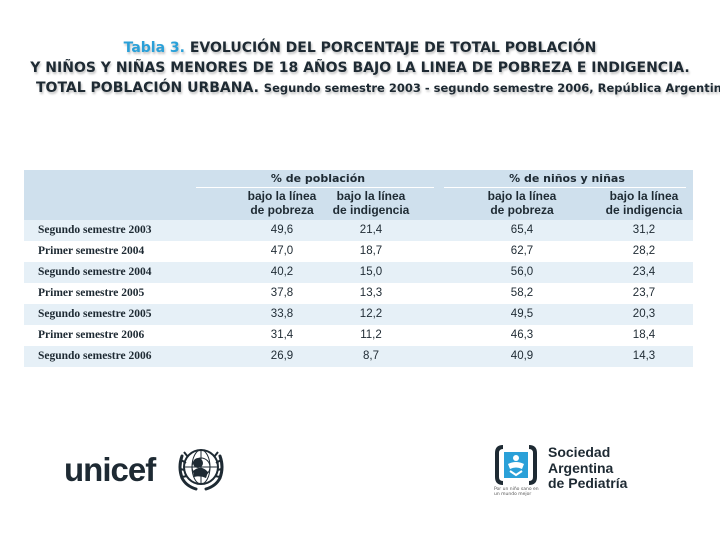 This screenshot has width=720, height=540. I want to click on row-period: Primer semestre 2004, so click(91, 251).